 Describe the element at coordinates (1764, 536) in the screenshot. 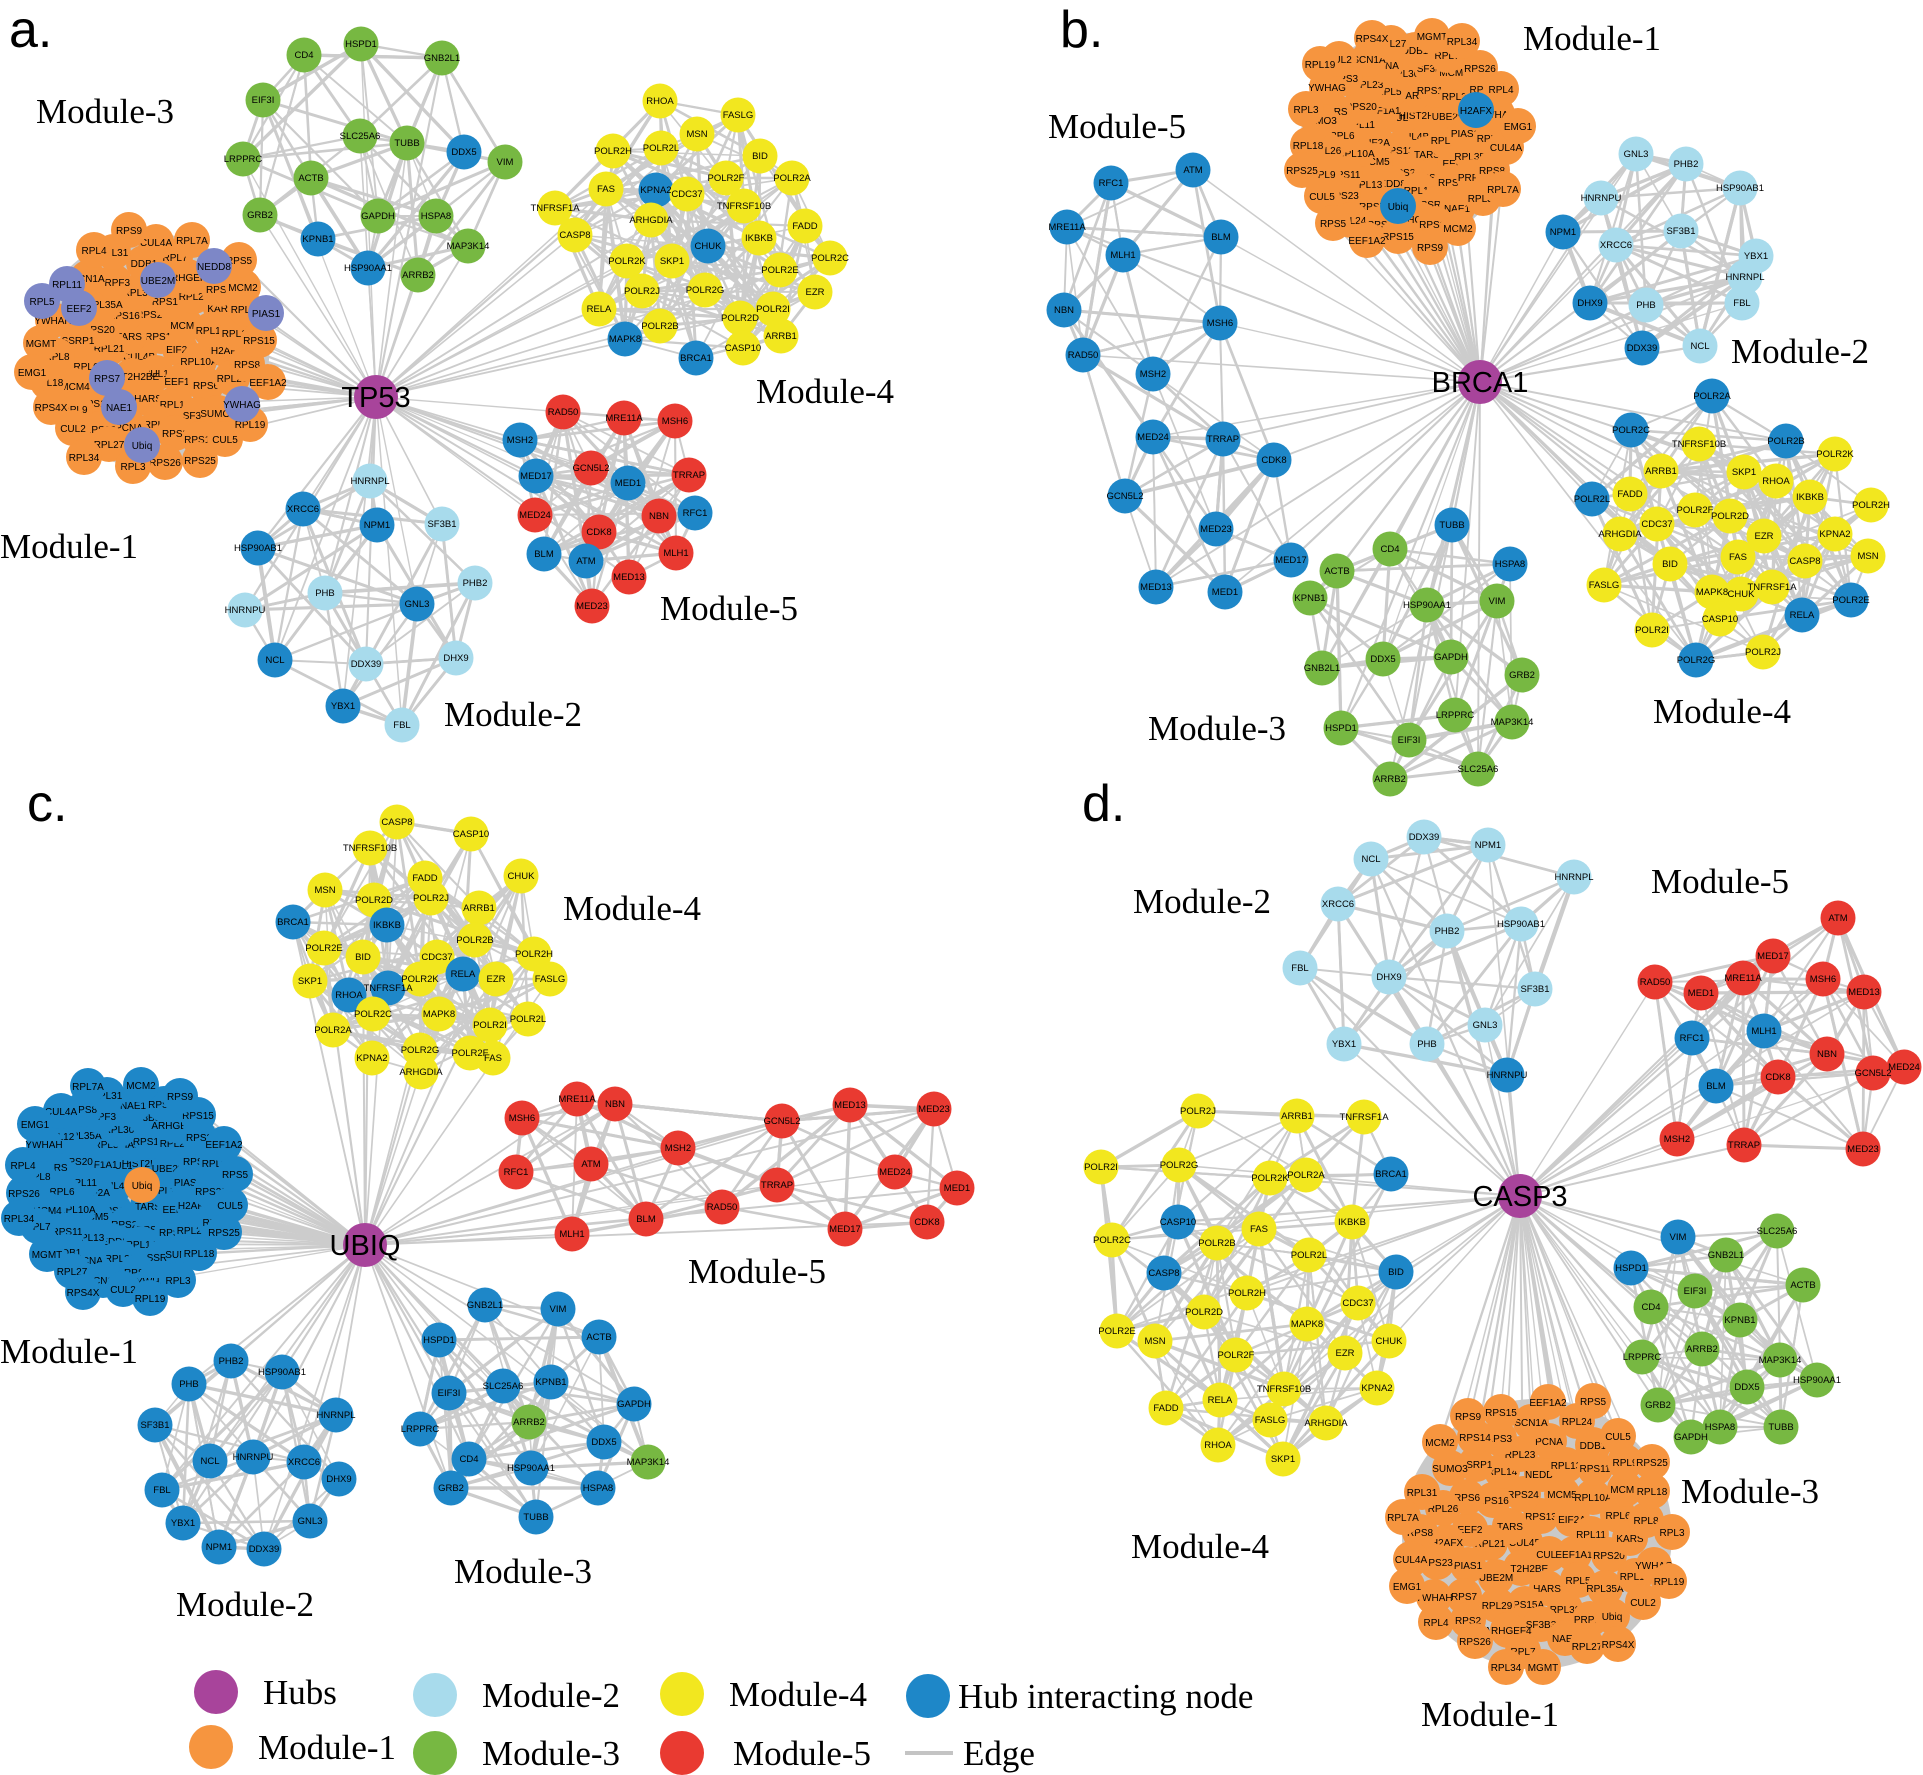

I see `svg-text: EZR` at that location.